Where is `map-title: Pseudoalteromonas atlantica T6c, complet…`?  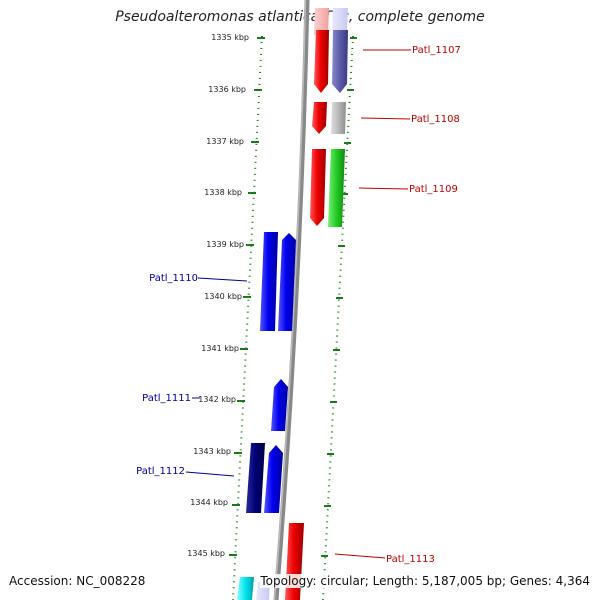
map-title: Pseudoalteromonas atlantica T6c, complet… is located at coordinates (300, 17).